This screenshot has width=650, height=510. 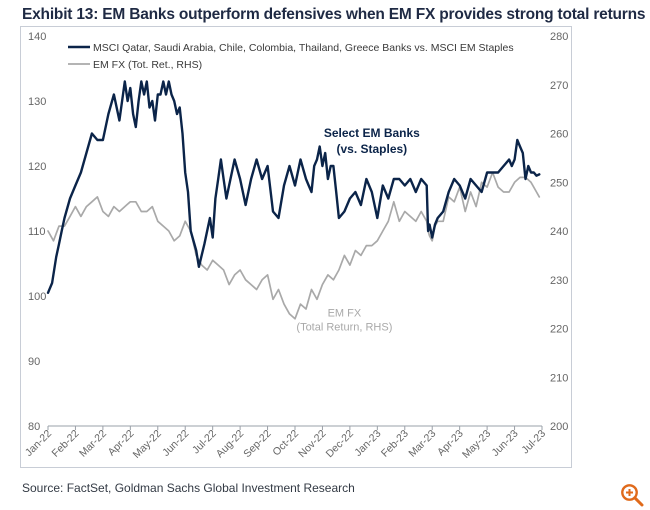 I want to click on zoom-in-icon, so click(x=632, y=495).